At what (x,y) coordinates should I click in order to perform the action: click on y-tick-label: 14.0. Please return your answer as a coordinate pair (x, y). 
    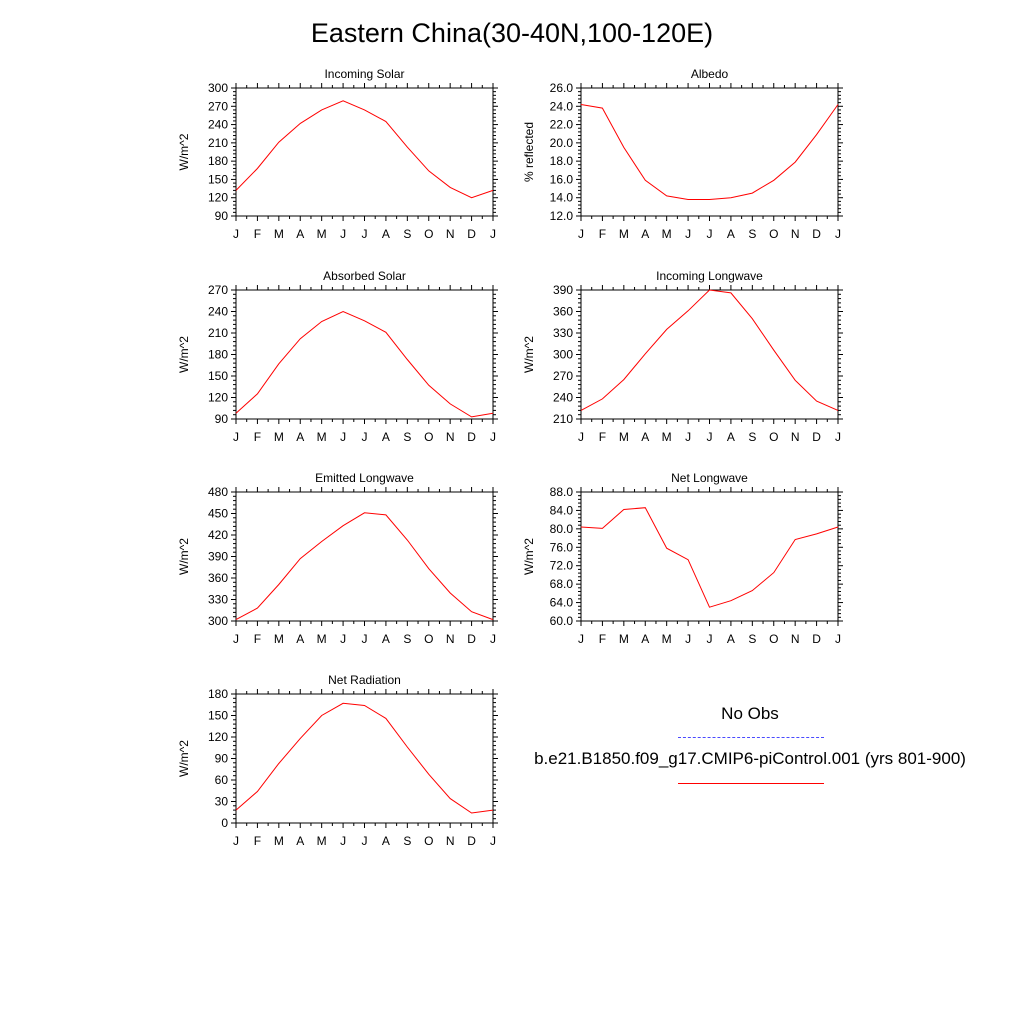
    Looking at the image, I should click on (562, 198).